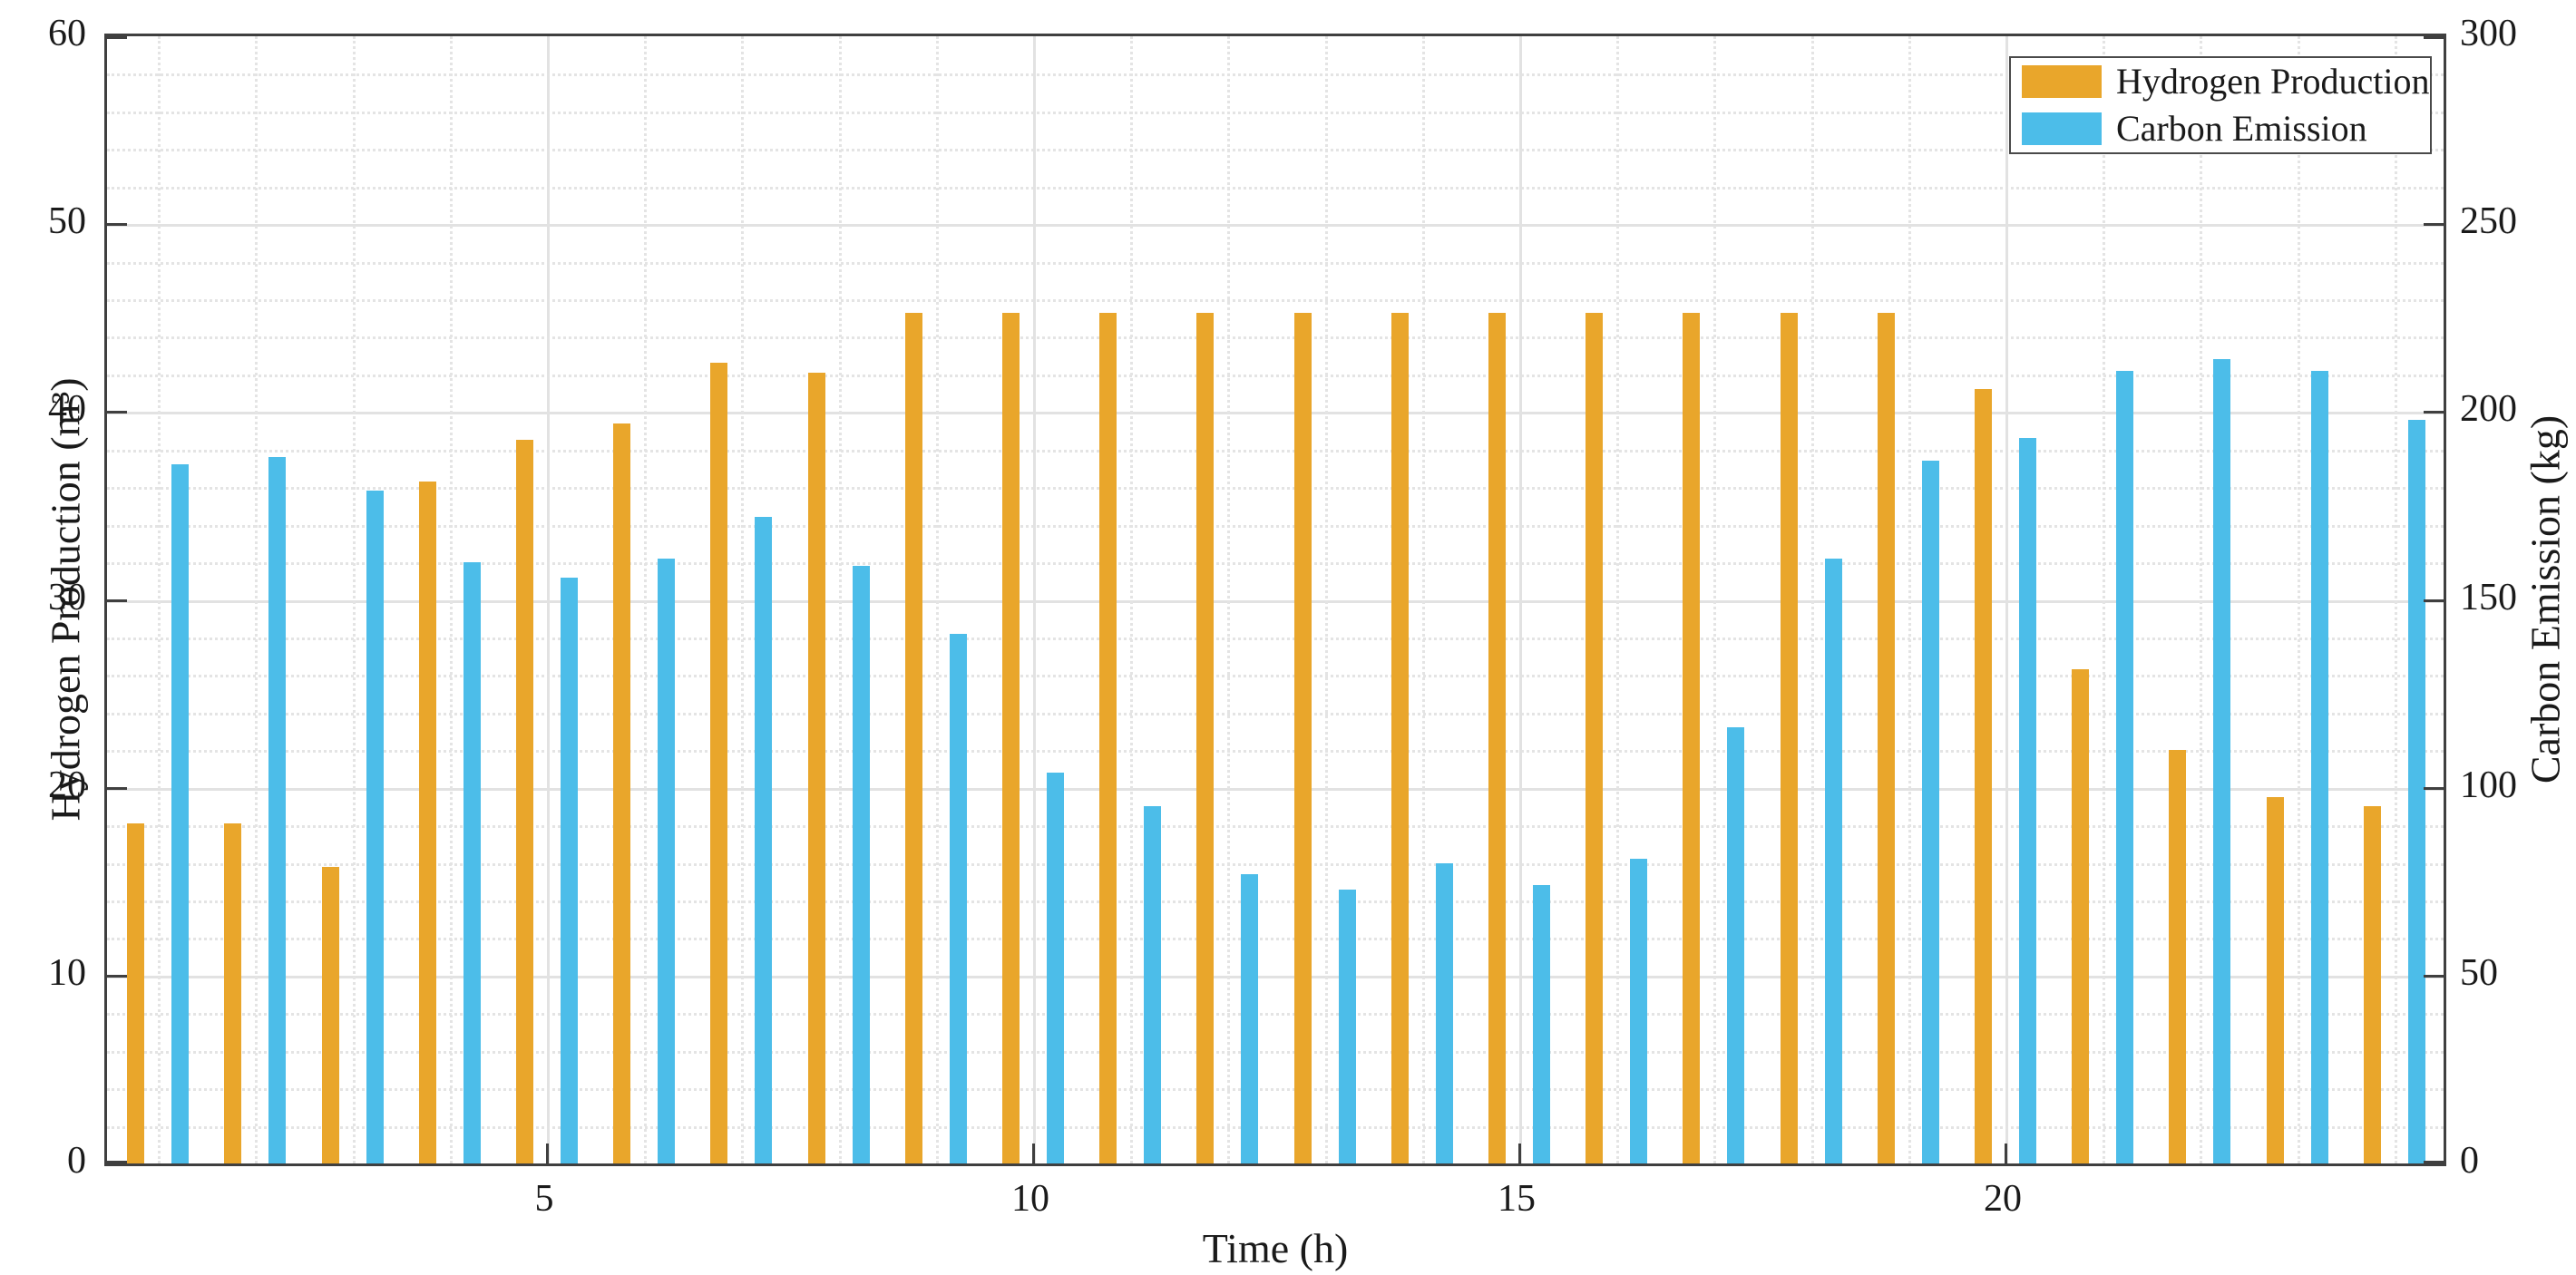  Describe the element at coordinates (1639, 1011) in the screenshot. I see `carbon-bar-h16` at that location.